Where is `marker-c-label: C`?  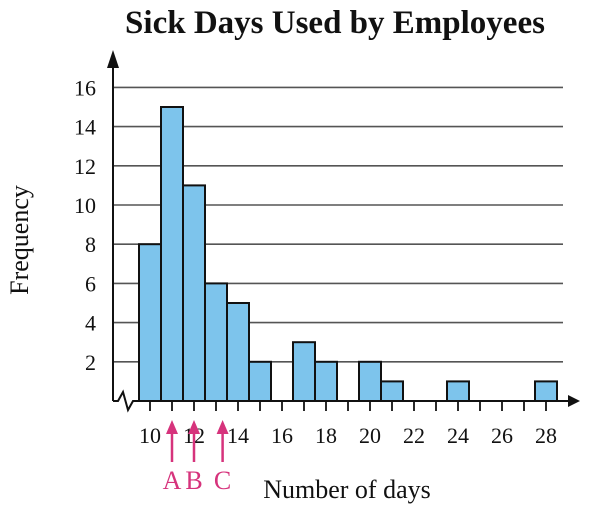 marker-c-label: C is located at coordinates (222, 480).